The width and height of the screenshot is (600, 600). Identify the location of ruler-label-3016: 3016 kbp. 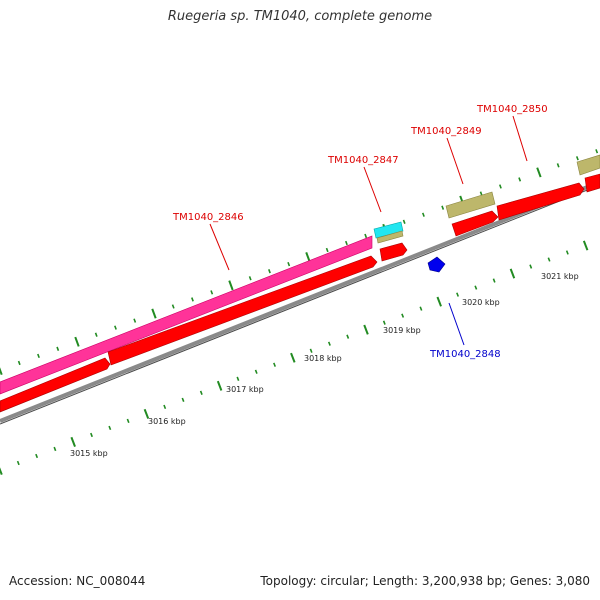
(167, 421).